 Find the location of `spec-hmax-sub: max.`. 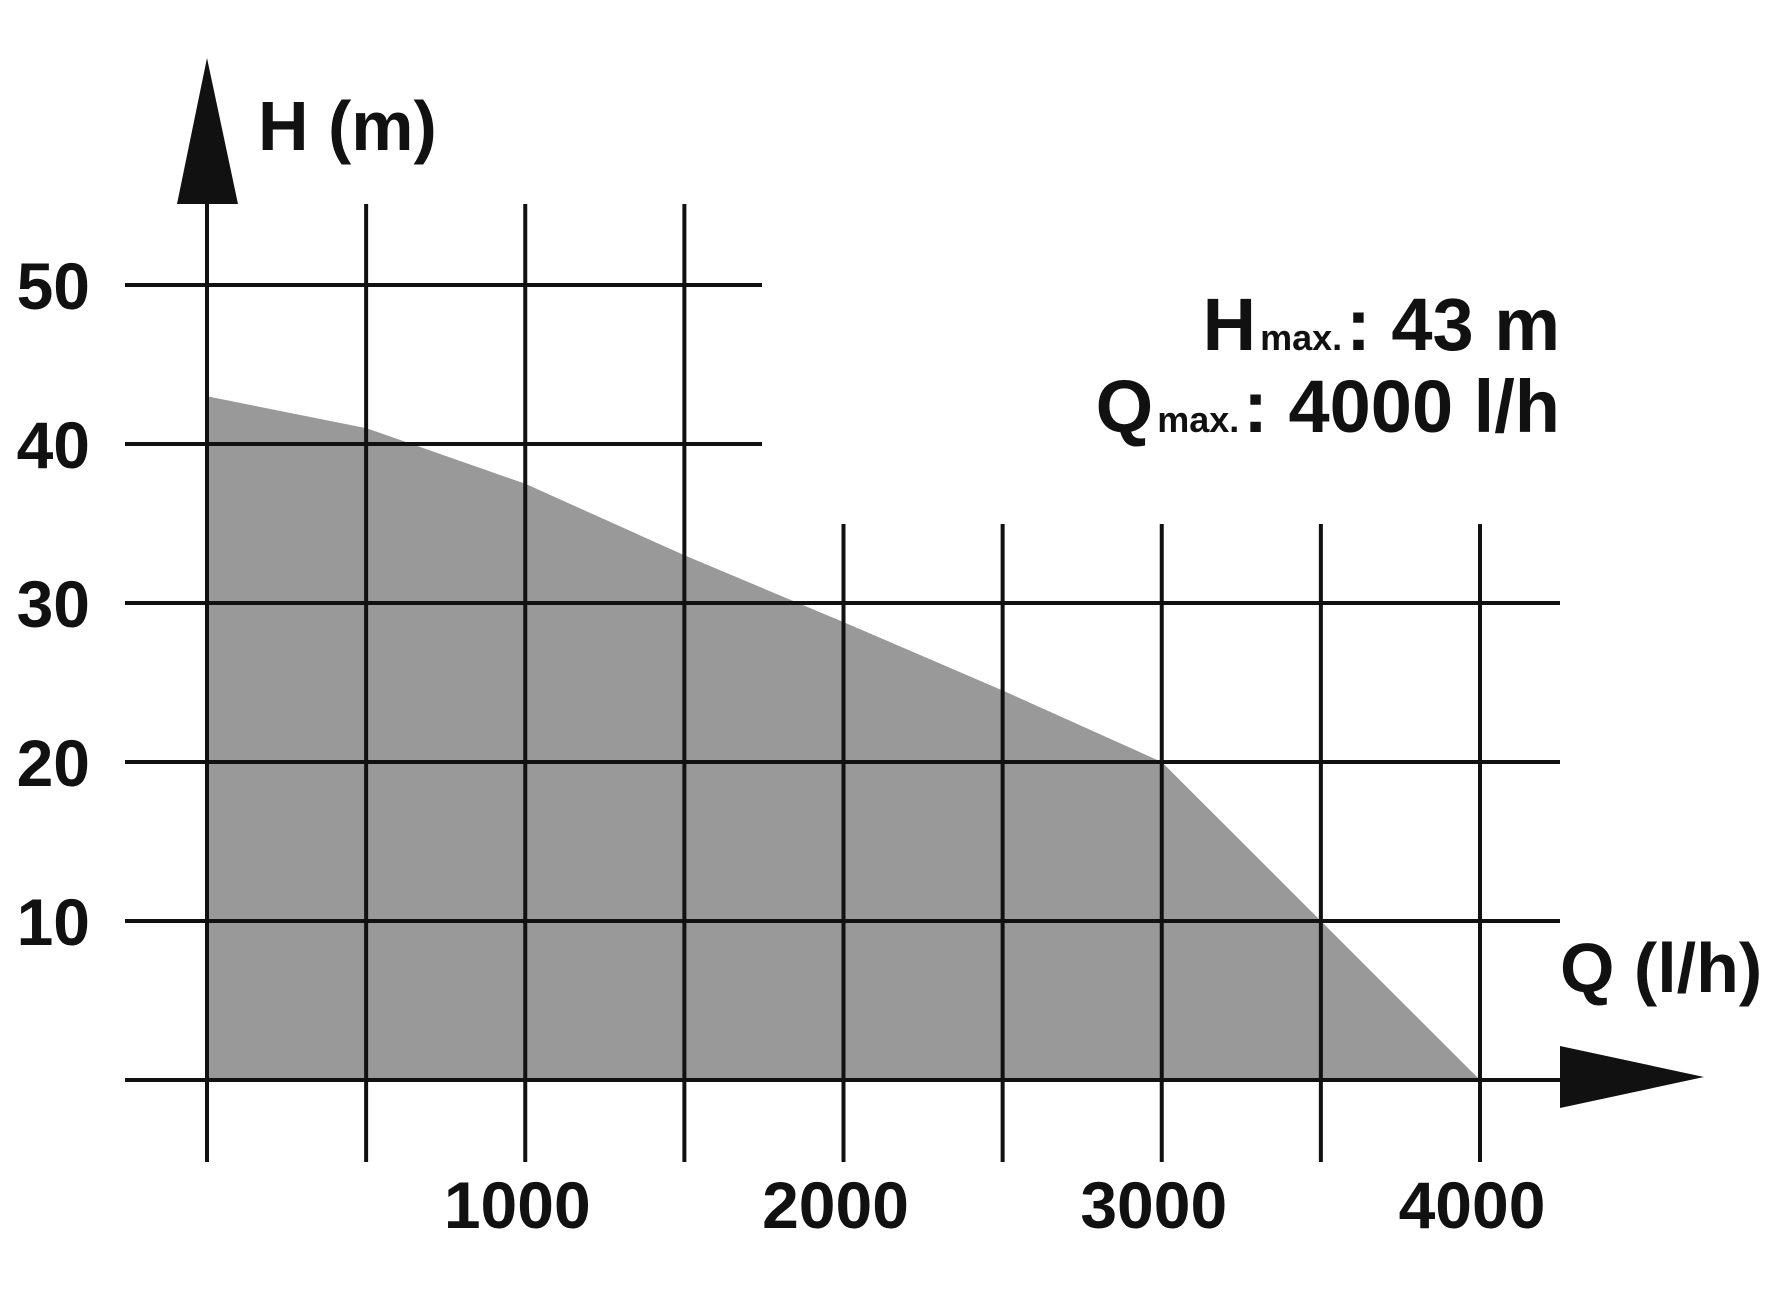

spec-hmax-sub: max. is located at coordinates (1301, 337).